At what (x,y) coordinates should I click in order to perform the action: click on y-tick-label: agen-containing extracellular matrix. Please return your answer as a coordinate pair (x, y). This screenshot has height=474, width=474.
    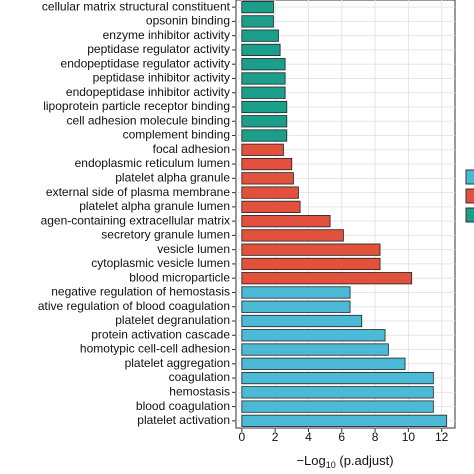
    Looking at the image, I should click on (135, 220).